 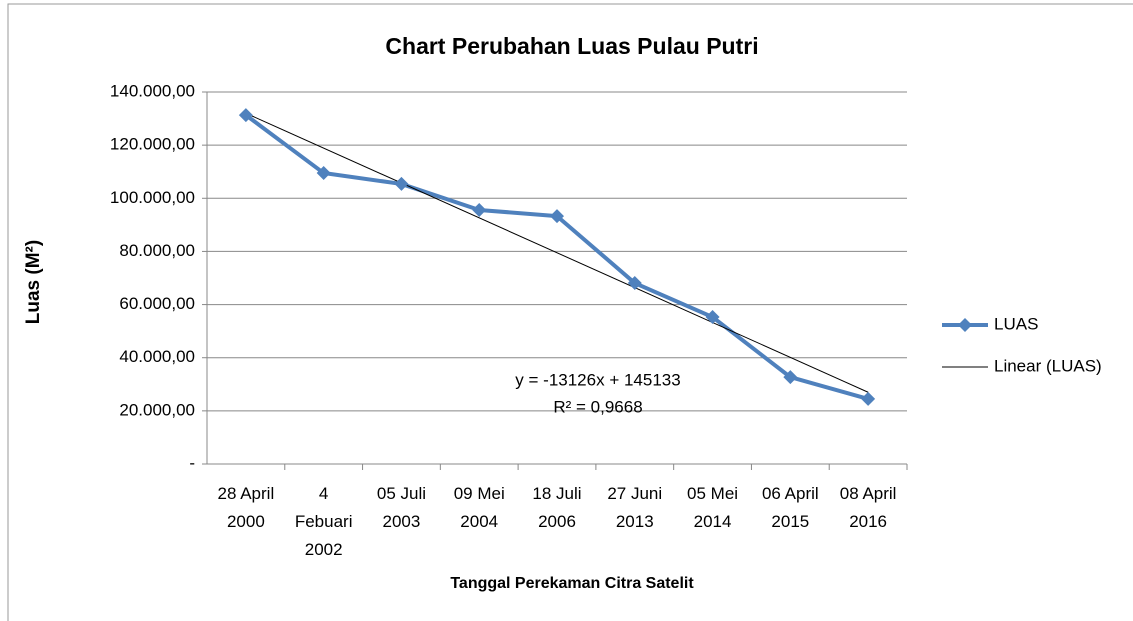 What do you see at coordinates (557, 507) in the screenshot?
I see `x-tick-label: 18 Juli 2006` at bounding box center [557, 507].